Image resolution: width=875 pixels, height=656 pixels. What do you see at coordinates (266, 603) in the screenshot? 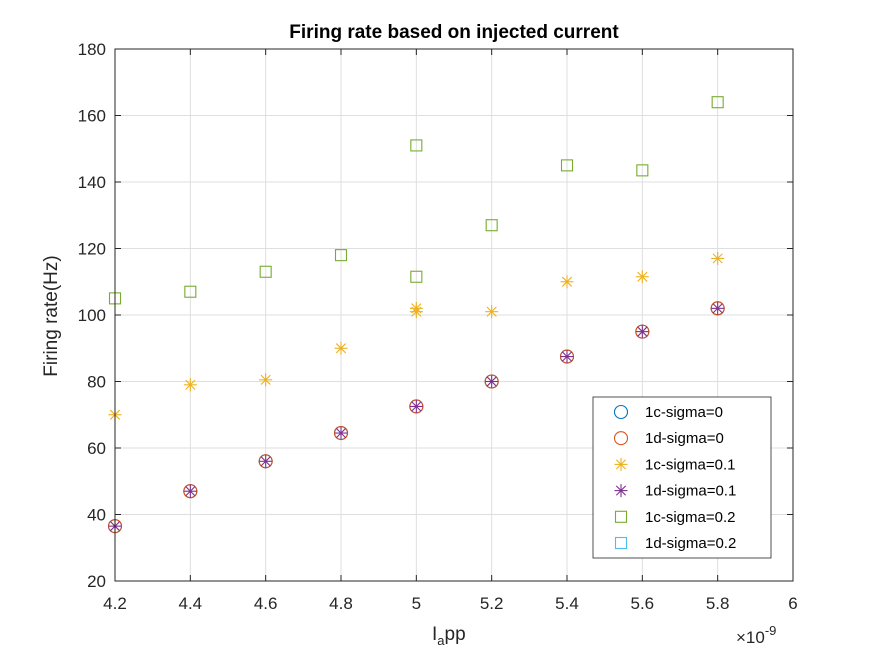
I see `x-tick-label: 4.6` at bounding box center [266, 603].